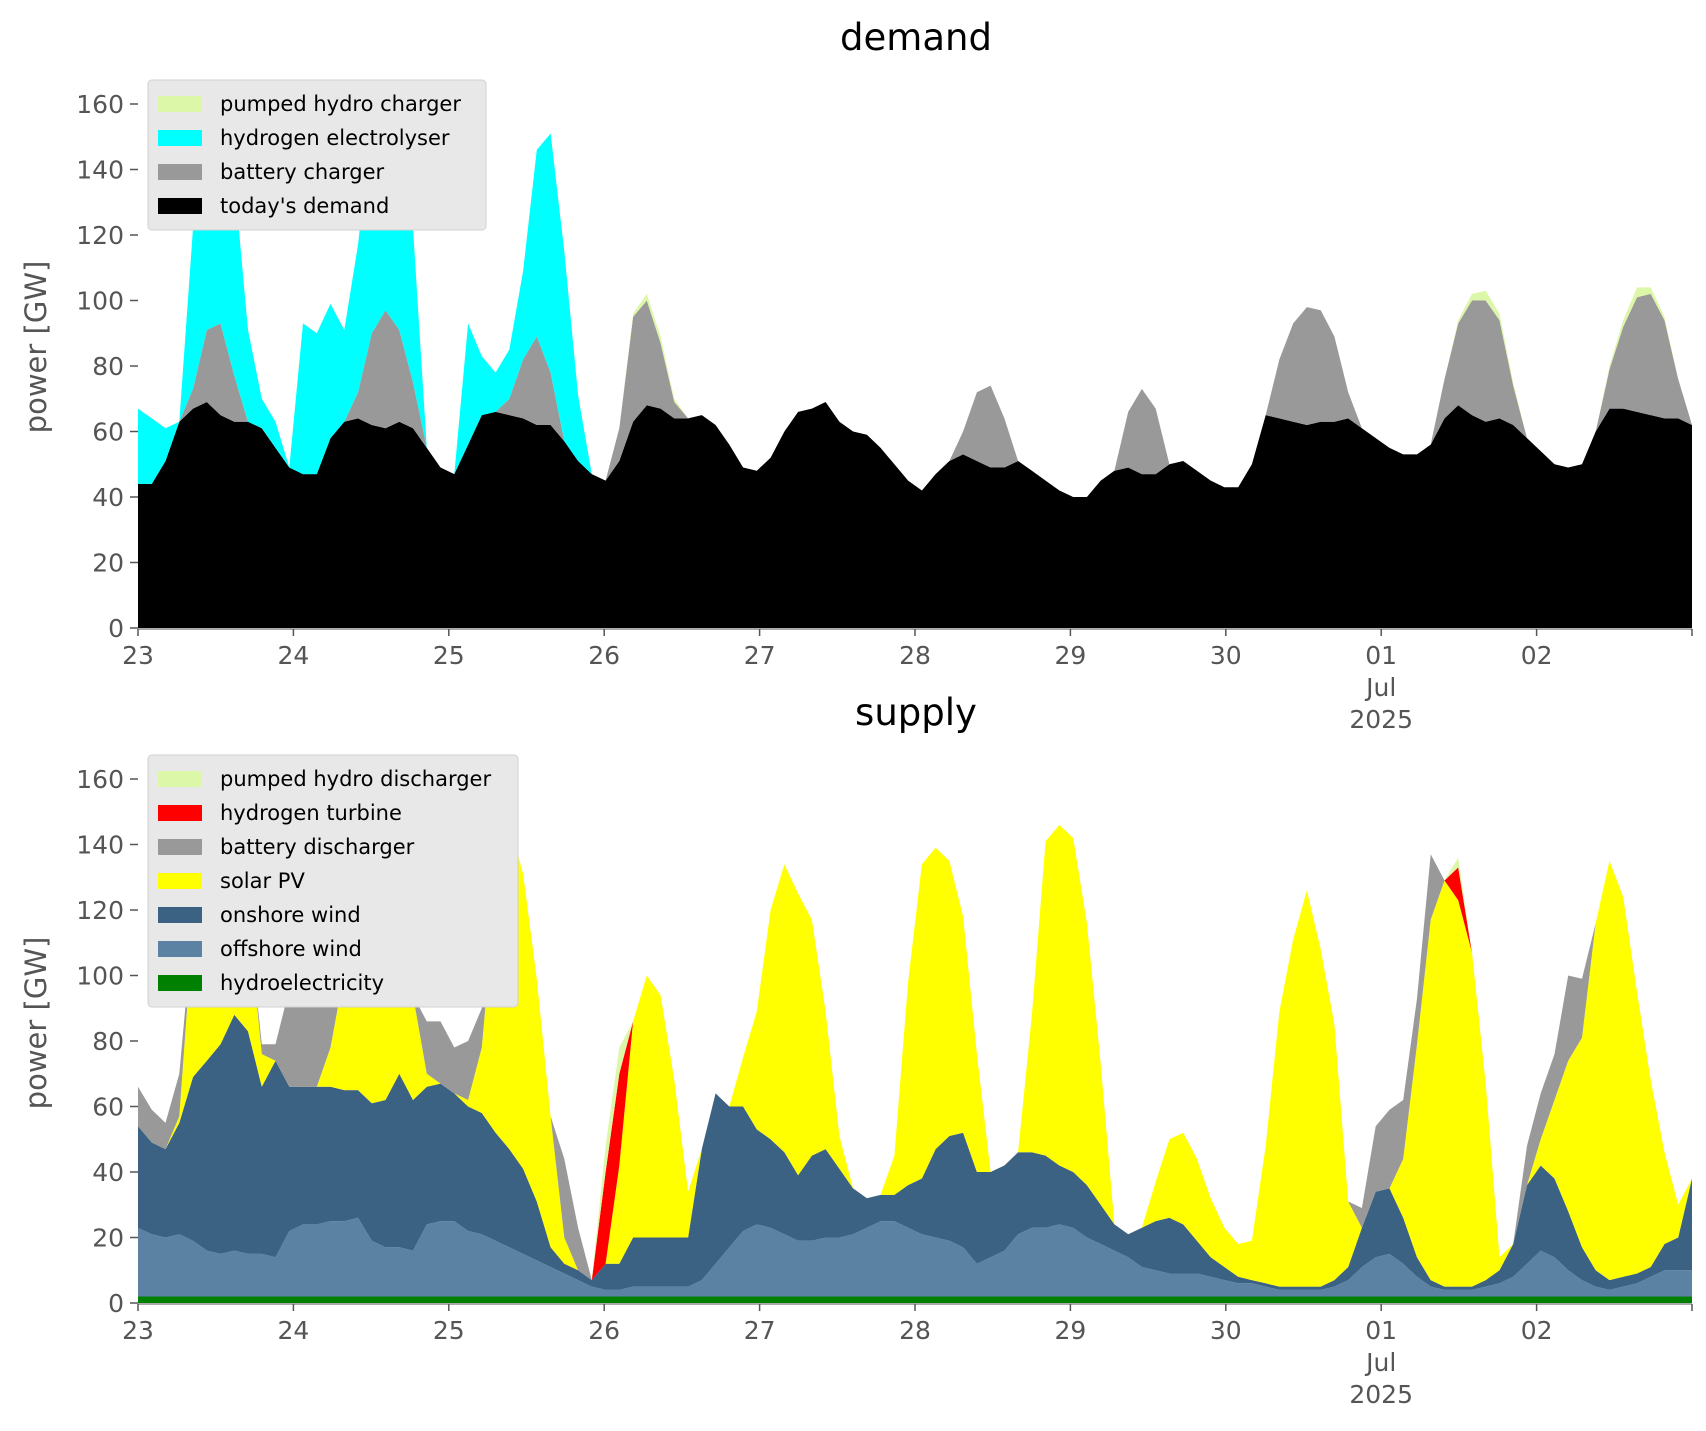 The image size is (1706, 1431). Describe the element at coordinates (100, 104) in the screenshot. I see `demand-y-tick-label: 160` at that location.